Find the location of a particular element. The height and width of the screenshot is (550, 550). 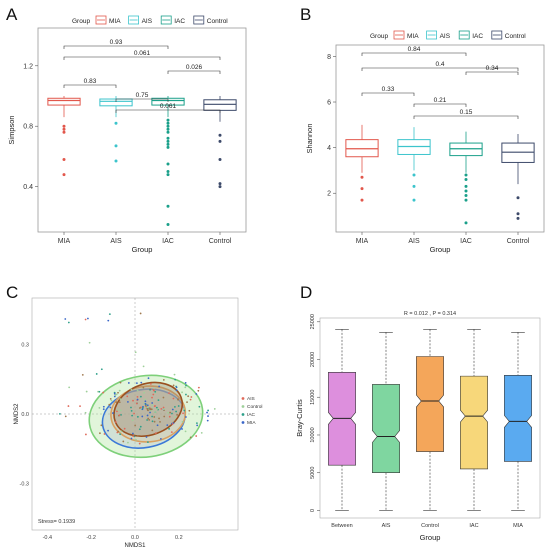

p-value-label: 0.15 is located at coordinates (466, 112).